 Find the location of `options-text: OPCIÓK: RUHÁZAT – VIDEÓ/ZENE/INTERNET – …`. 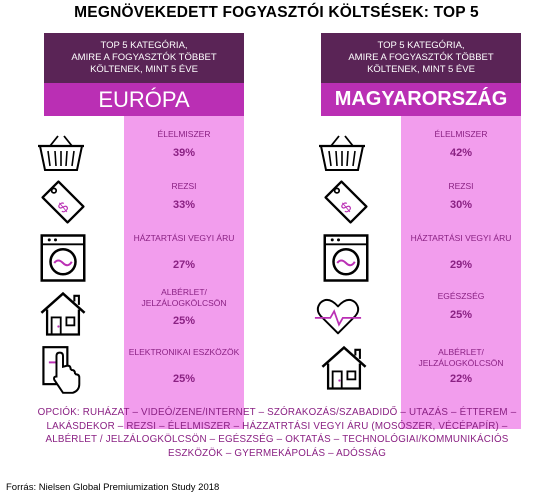

options-text: OPCIÓK: RUHÁZAT – VIDEÓ/ZENE/INTERNET – … is located at coordinates (277, 433).